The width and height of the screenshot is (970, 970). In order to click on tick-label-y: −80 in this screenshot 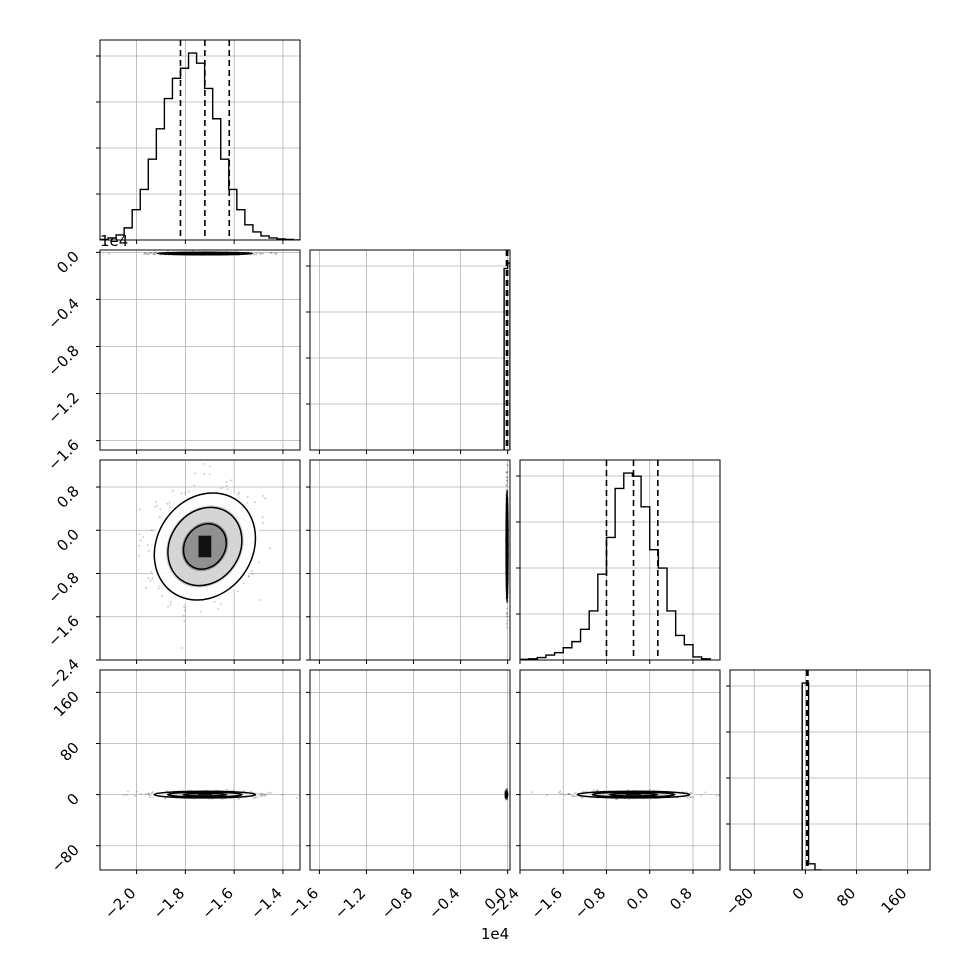, I will do `click(65, 858)`.